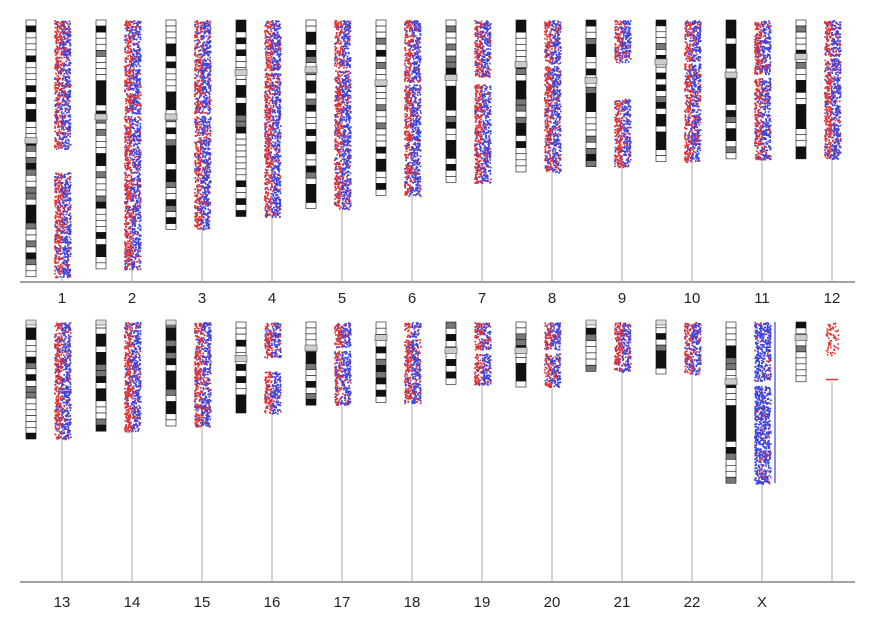 This screenshot has height=630, width=875. I want to click on chromosome-Y, so click(819, 452).